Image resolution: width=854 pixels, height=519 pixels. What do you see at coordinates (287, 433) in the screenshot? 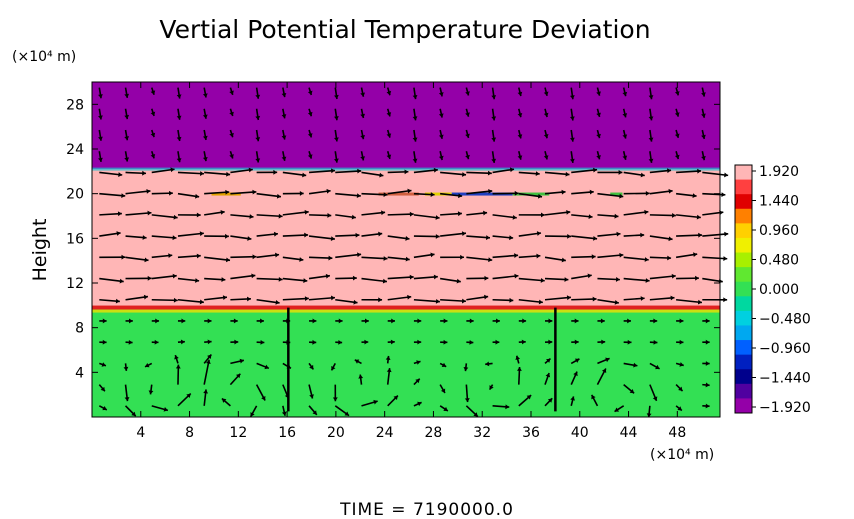
I see `x-tick-label-16: 16` at bounding box center [287, 433].